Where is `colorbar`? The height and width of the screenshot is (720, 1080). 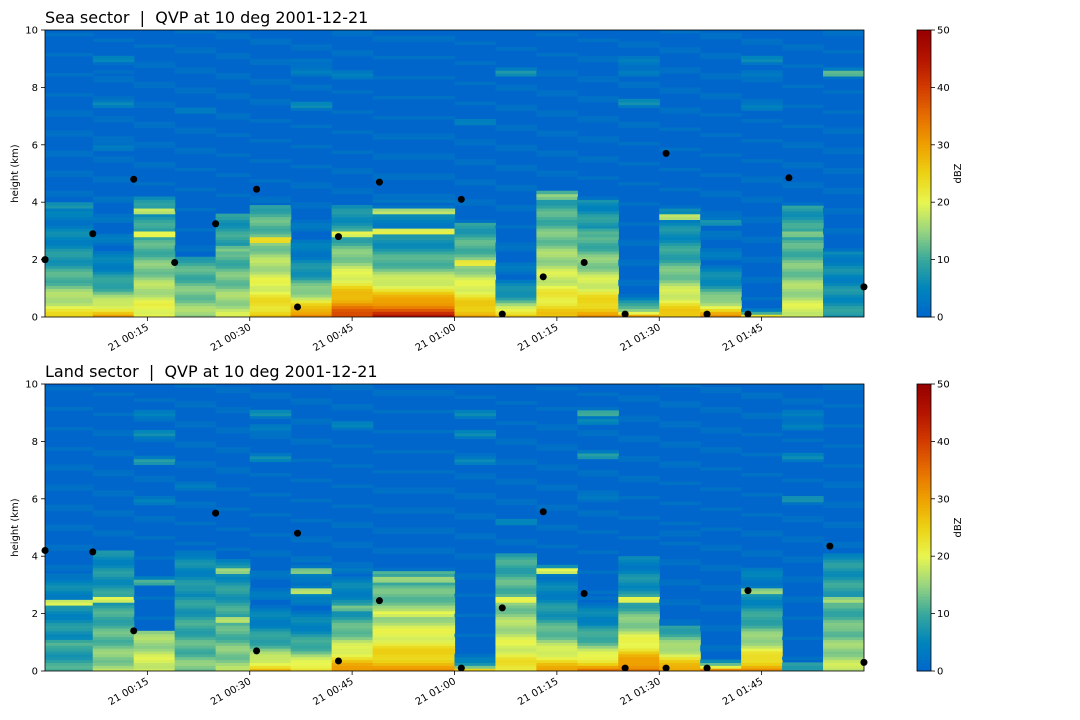 colorbar is located at coordinates (924, 174).